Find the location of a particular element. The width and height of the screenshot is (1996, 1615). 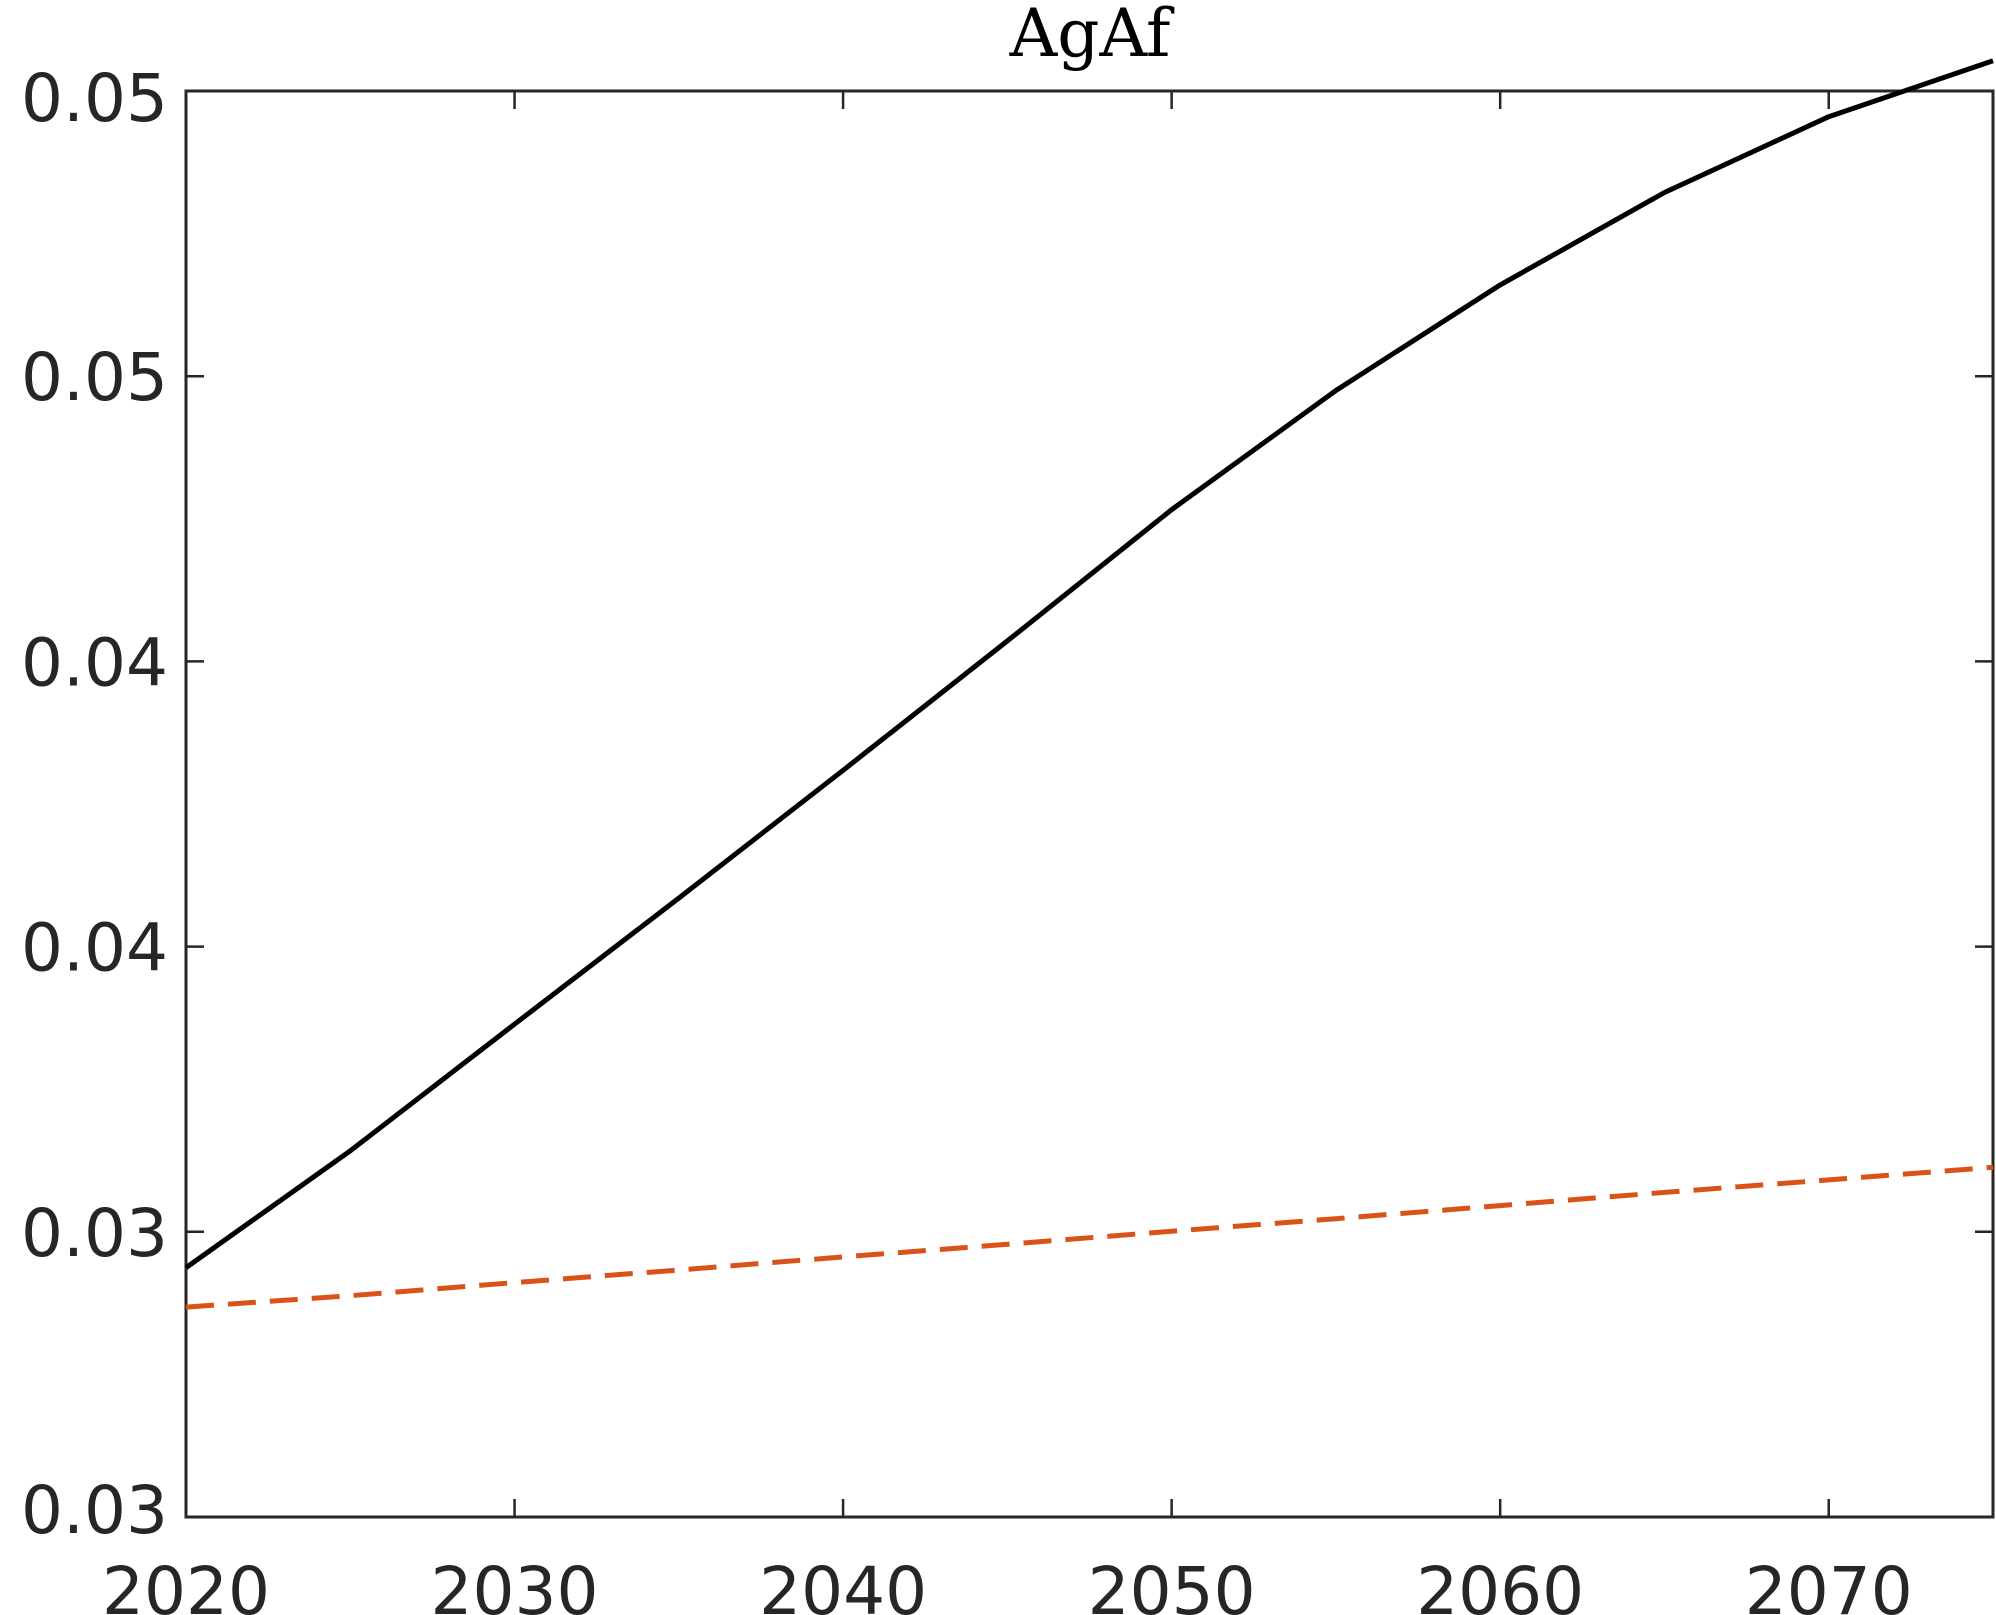

x-tick-label: 2050 is located at coordinates (1172, 1584).